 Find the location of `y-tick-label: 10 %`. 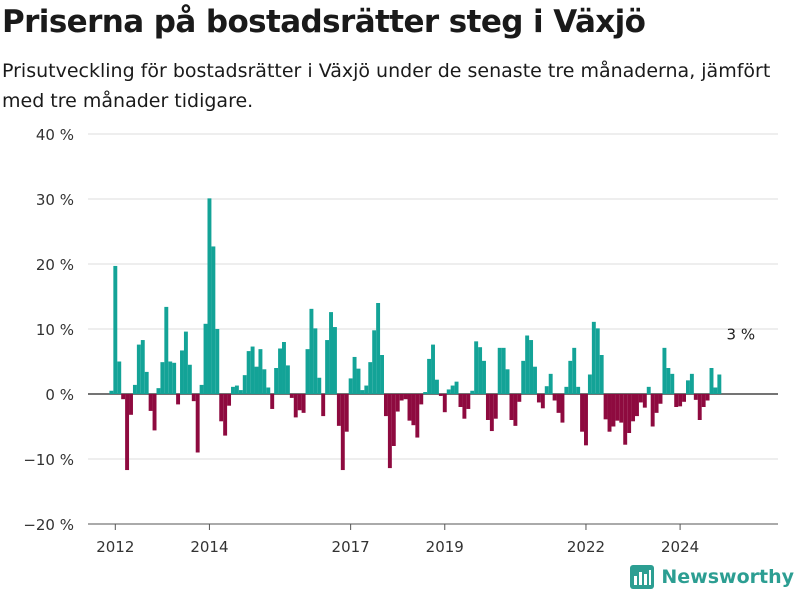

y-tick-label: 10 % is located at coordinates (55, 330).